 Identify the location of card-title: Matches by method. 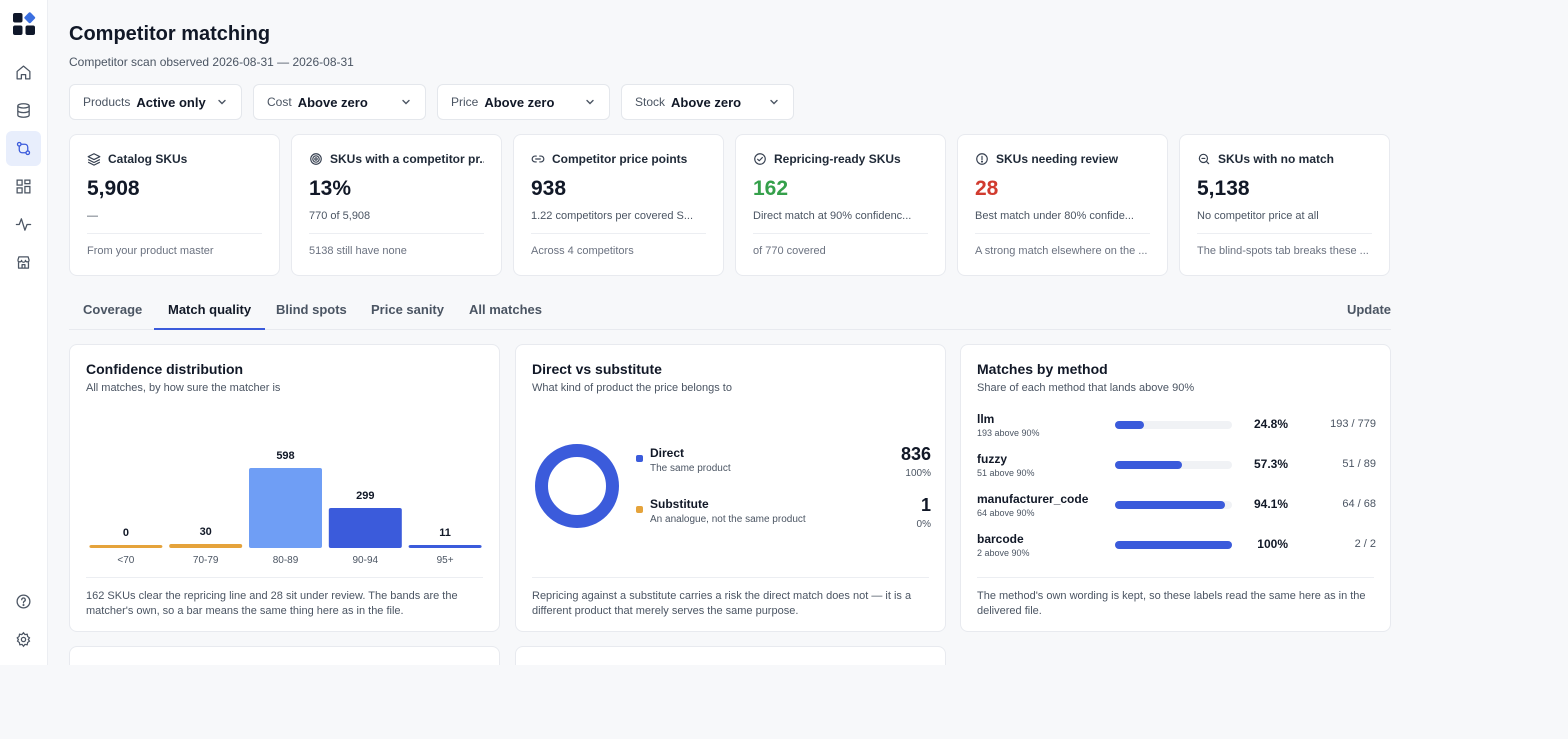
(1042, 369).